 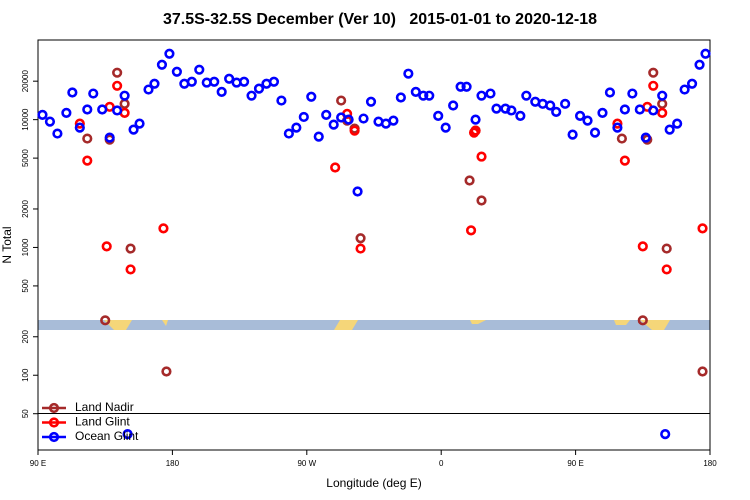 I want to click on y-tick-label: 500, so click(x=25, y=286).